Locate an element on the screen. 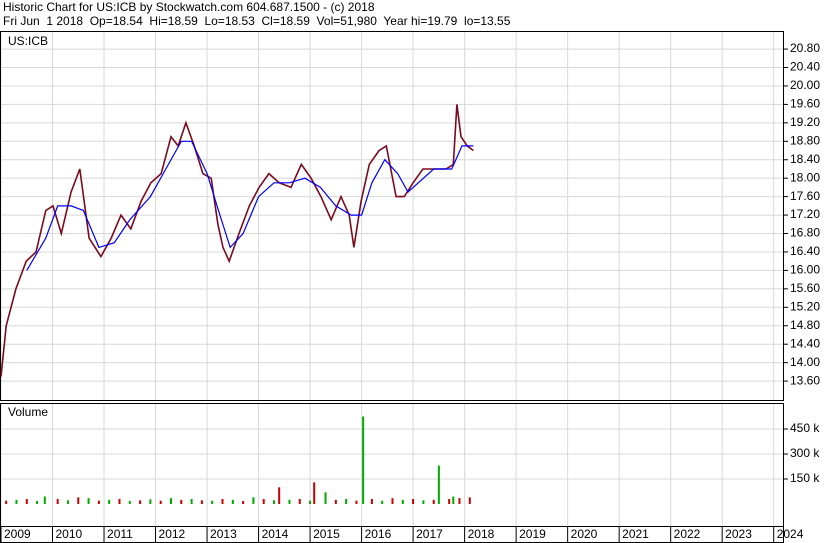 This screenshot has width=830, height=543. y-tick-label: 20.00 is located at coordinates (805, 85).